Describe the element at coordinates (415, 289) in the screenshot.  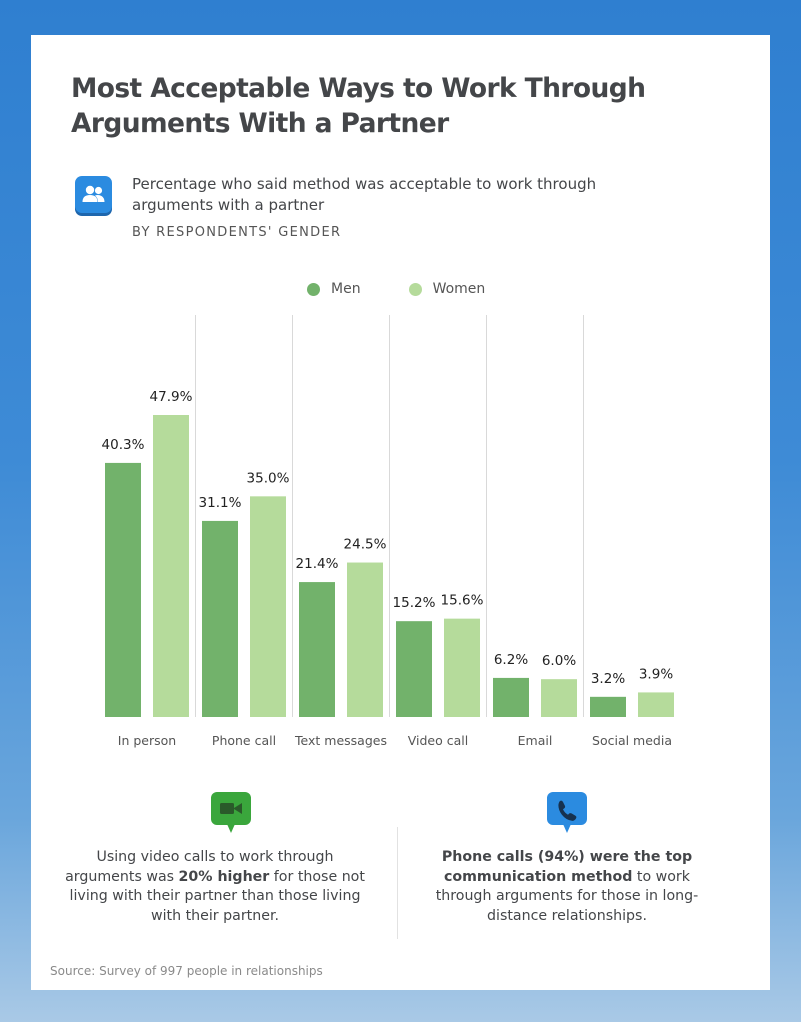
I see `legend-swatch-women` at that location.